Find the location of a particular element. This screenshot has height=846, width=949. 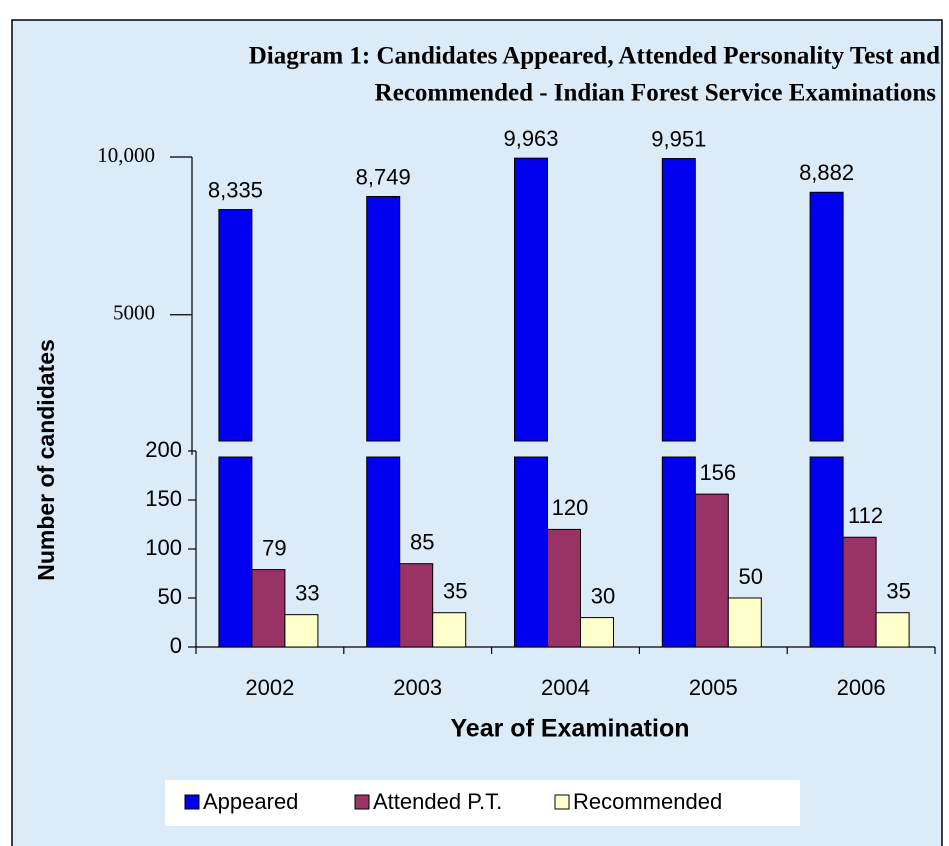

y-tick-label: 10,000 is located at coordinates (126, 155).